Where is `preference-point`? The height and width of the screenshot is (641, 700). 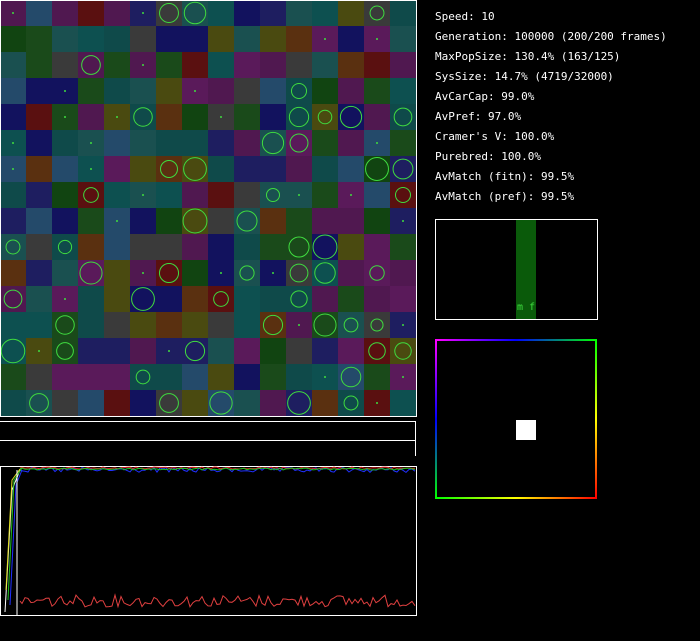
preference-point is located at coordinates (526, 430).